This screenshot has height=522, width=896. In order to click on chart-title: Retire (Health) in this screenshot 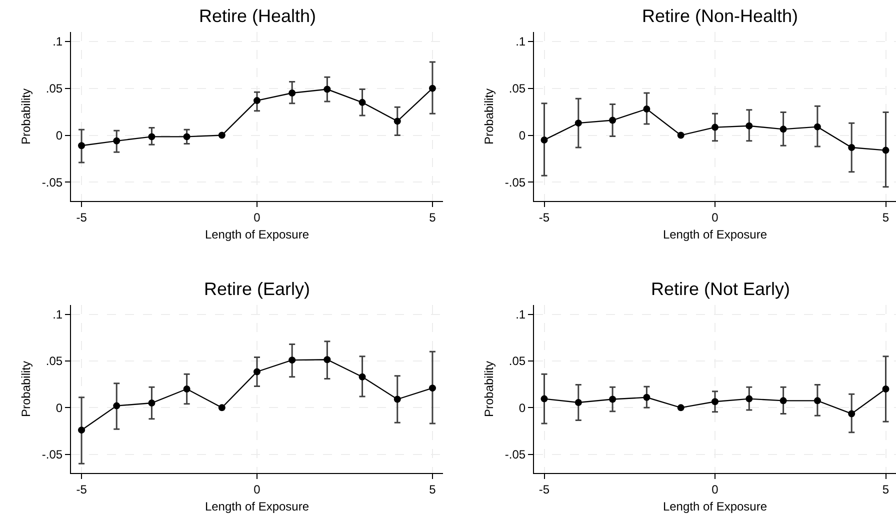, I will do `click(257, 16)`.